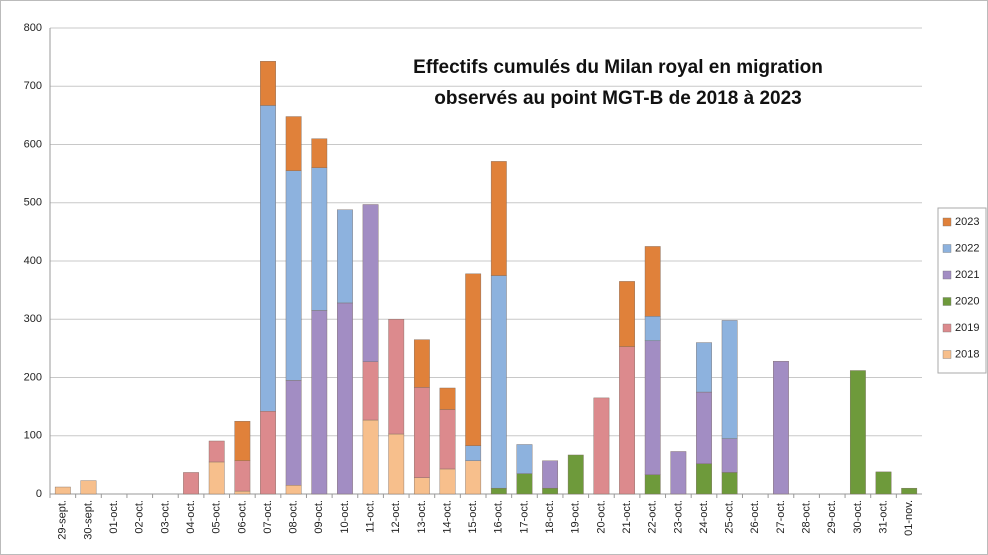 Image resolution: width=988 pixels, height=555 pixels. Describe the element at coordinates (962, 290) in the screenshot. I see `legend-box` at that location.